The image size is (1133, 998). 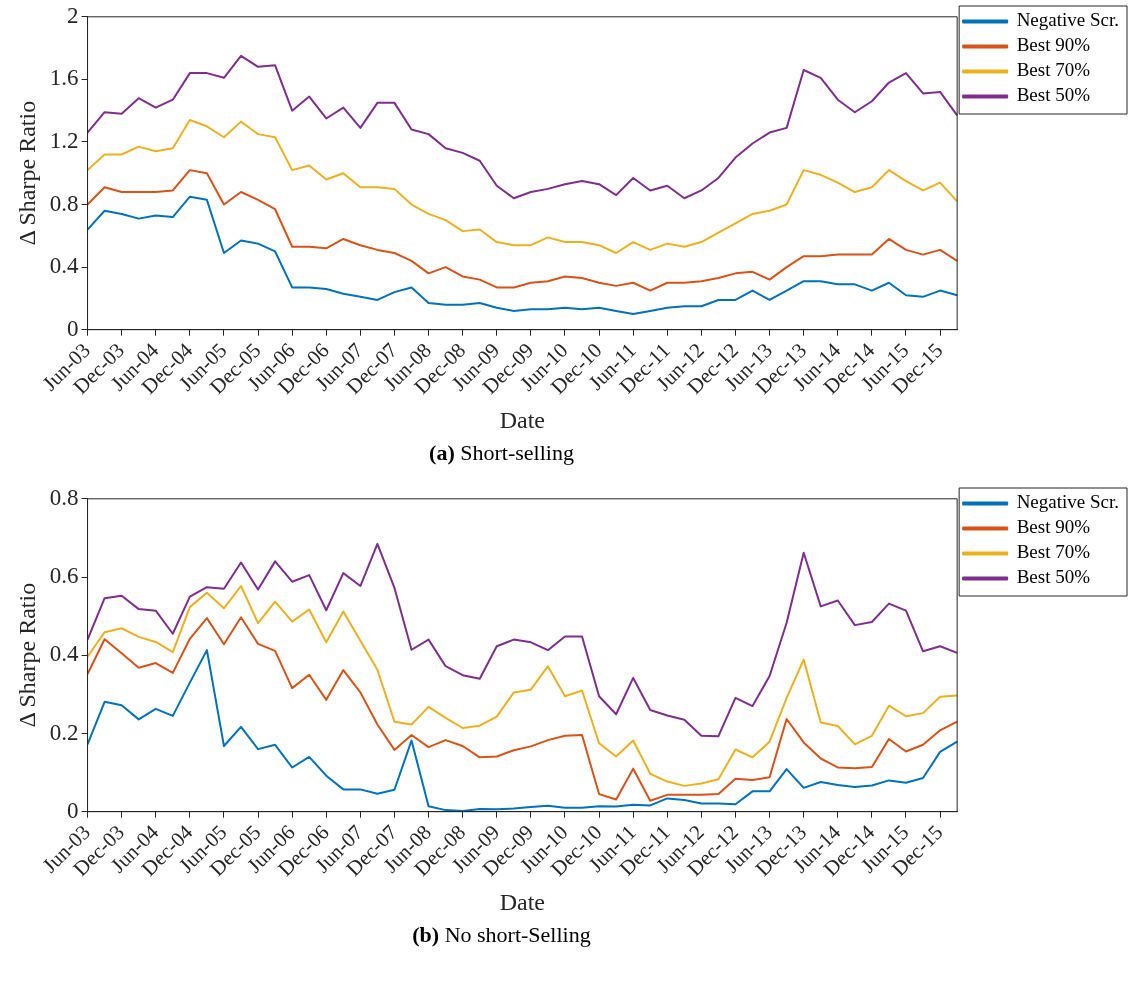 I want to click on y-tick-label: 1.6, so click(x=64, y=78).